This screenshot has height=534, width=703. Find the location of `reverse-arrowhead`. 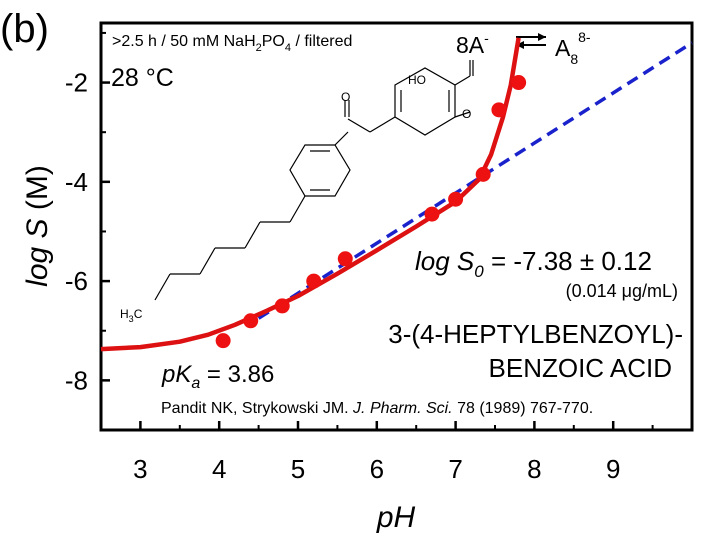

reverse-arrowhead is located at coordinates (520, 45).